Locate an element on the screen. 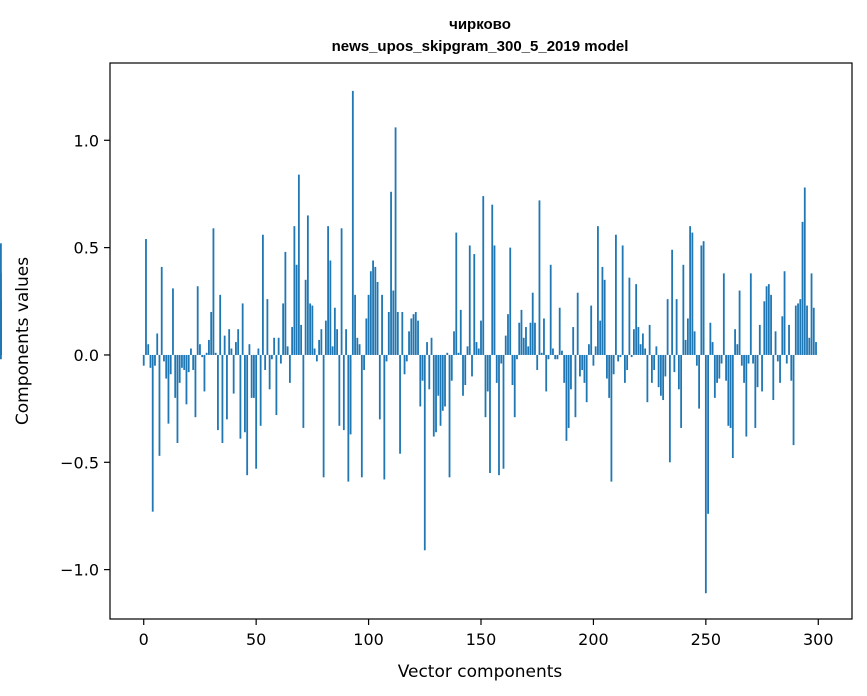 This screenshot has height=696, width=867. y-axis-label: Components values is located at coordinates (23, 341).